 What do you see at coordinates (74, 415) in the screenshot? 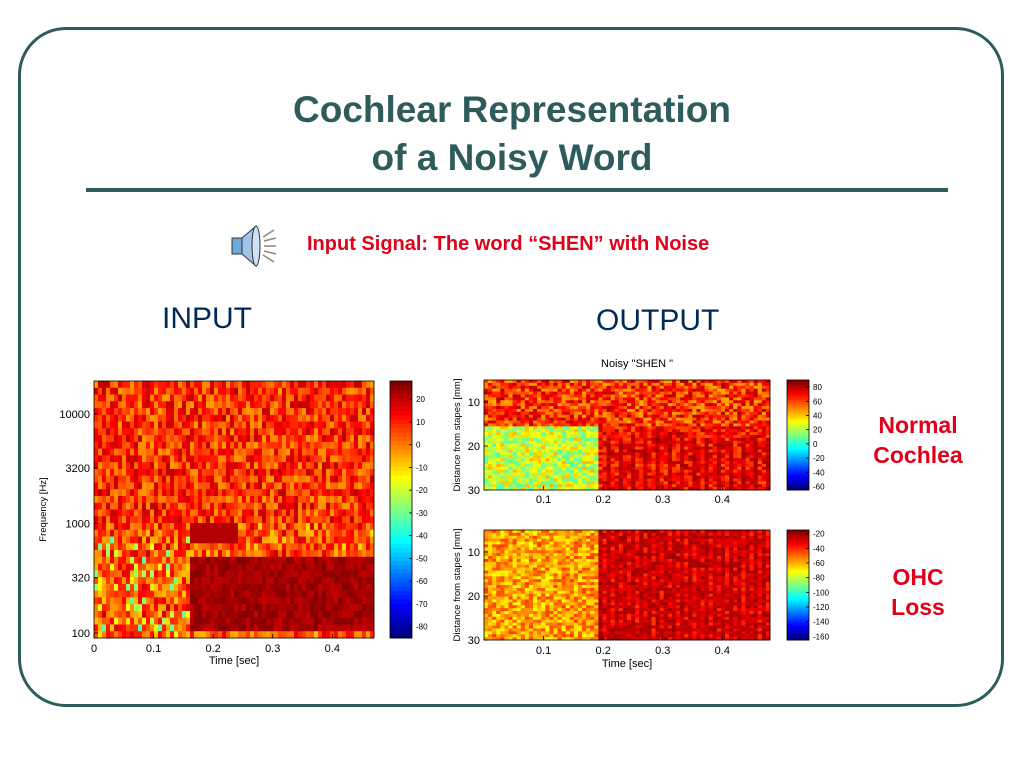
I see `y-tick-label: 10000` at bounding box center [74, 415].